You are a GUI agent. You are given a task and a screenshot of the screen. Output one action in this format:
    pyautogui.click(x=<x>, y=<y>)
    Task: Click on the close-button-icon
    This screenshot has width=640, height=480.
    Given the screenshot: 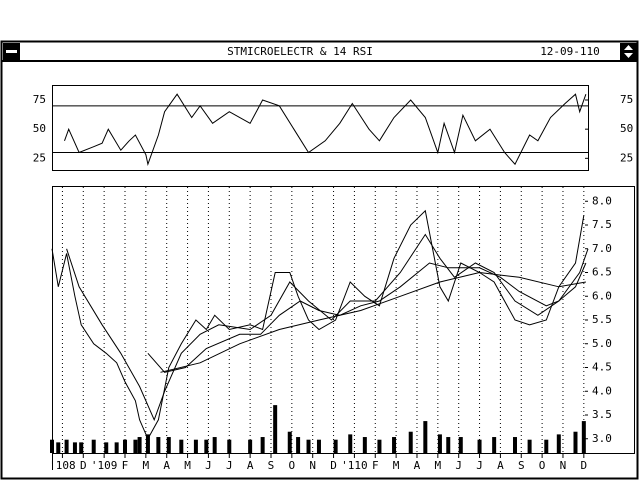 What is the action you would take?
    pyautogui.click(x=11, y=51)
    